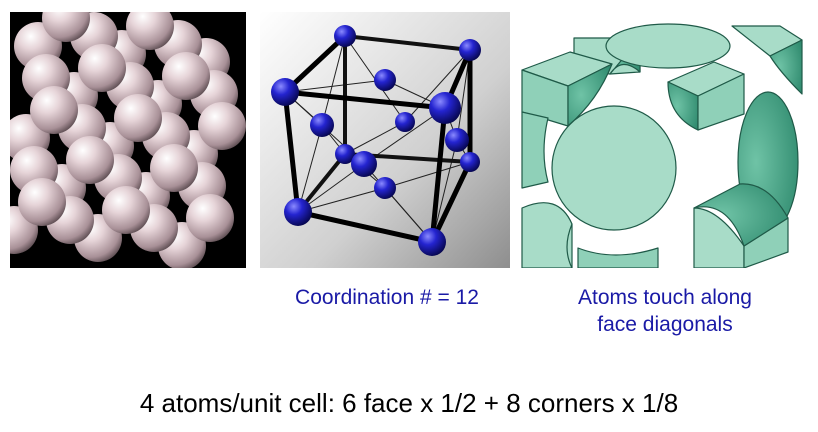 The image size is (818, 432). I want to click on atoms-touch-caption: Atoms touch along face diagonals, so click(665, 311).